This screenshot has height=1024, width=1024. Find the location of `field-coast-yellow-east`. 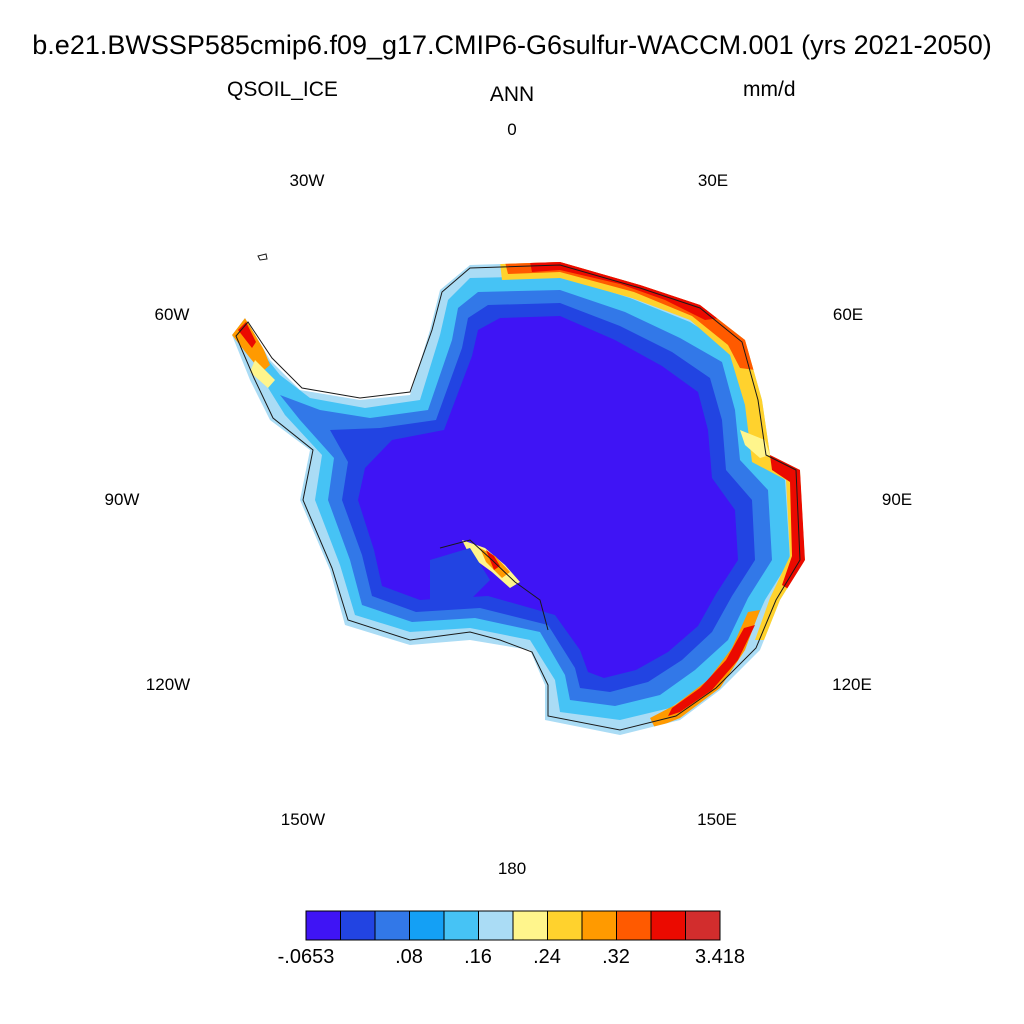

field-coast-yellow-east is located at coordinates (755, 444).